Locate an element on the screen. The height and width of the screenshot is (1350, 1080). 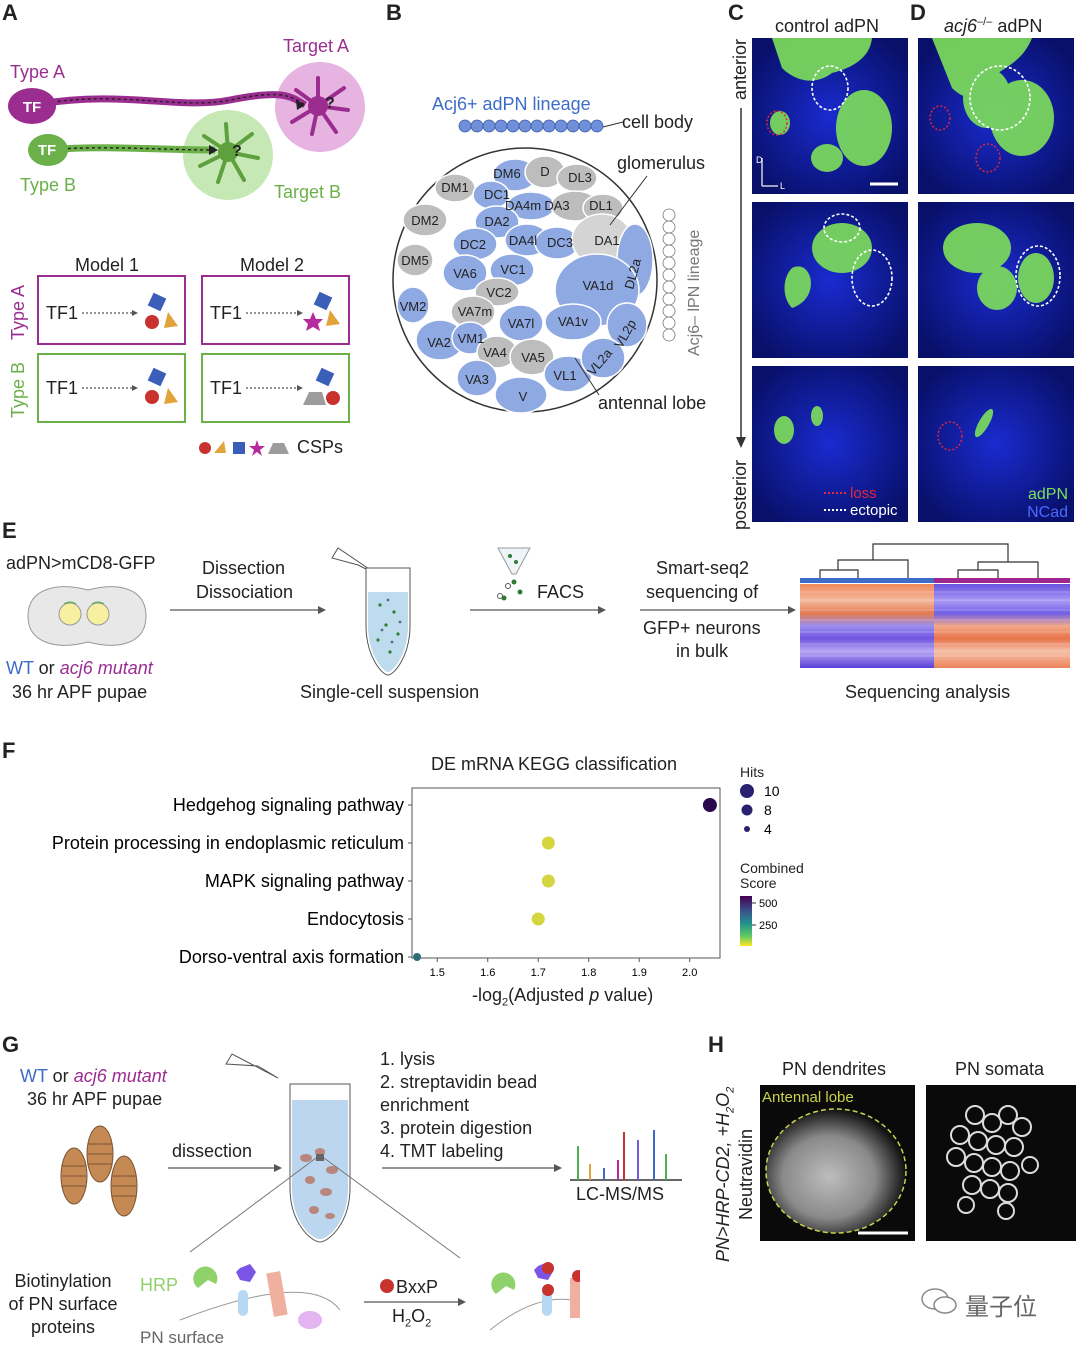
glom-12: DC3 is located at coordinates (560, 242).